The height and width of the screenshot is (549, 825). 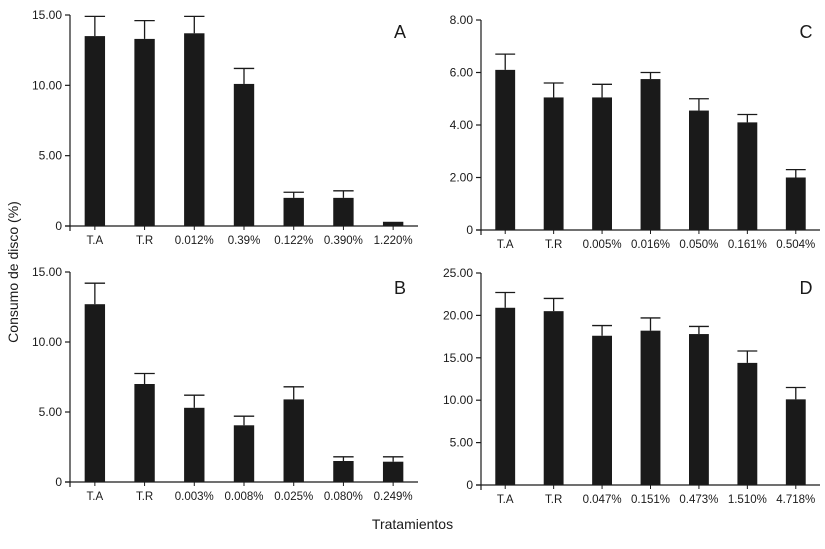 I want to click on panel-d-y-tick-label: 25.00, so click(x=458, y=273).